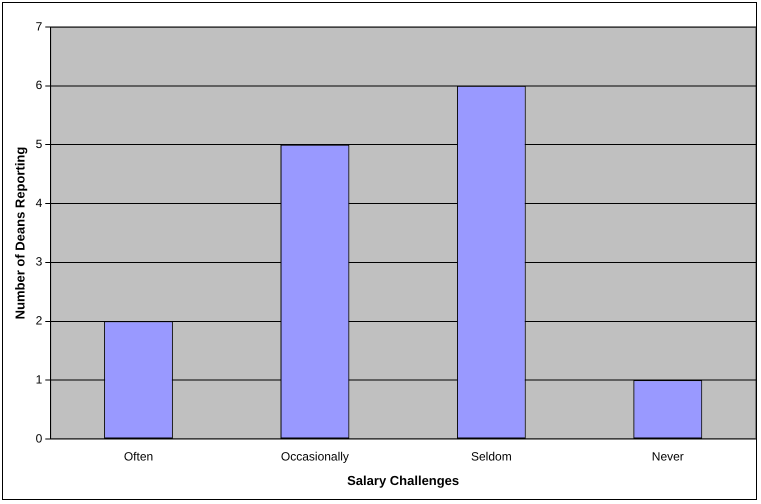  Describe the element at coordinates (39, 26) in the screenshot. I see `y-tick-label: 7` at that location.